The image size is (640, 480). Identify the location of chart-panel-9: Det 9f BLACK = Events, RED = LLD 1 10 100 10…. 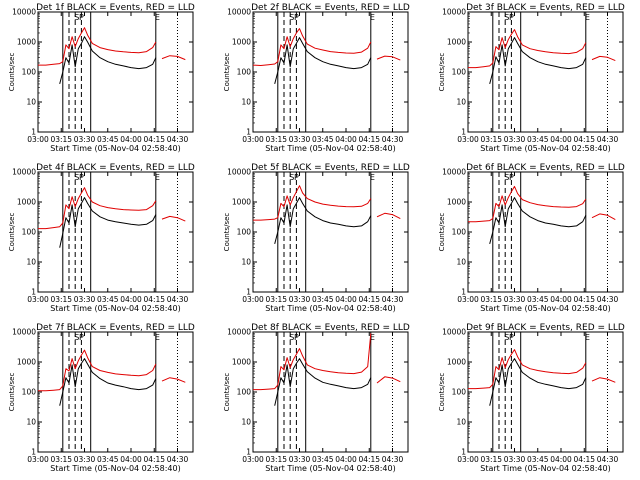
(531, 398).